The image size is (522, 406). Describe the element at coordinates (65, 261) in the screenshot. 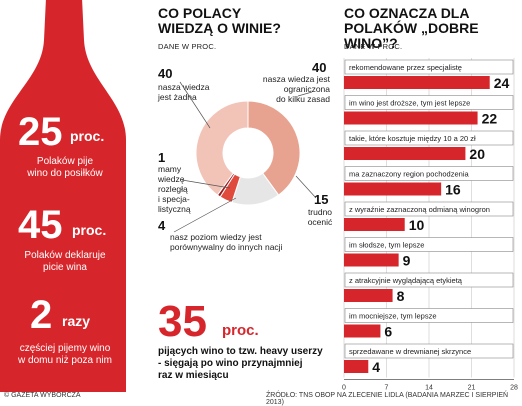

I see `stat2-text: Polaków deklaruje picie wina` at that location.